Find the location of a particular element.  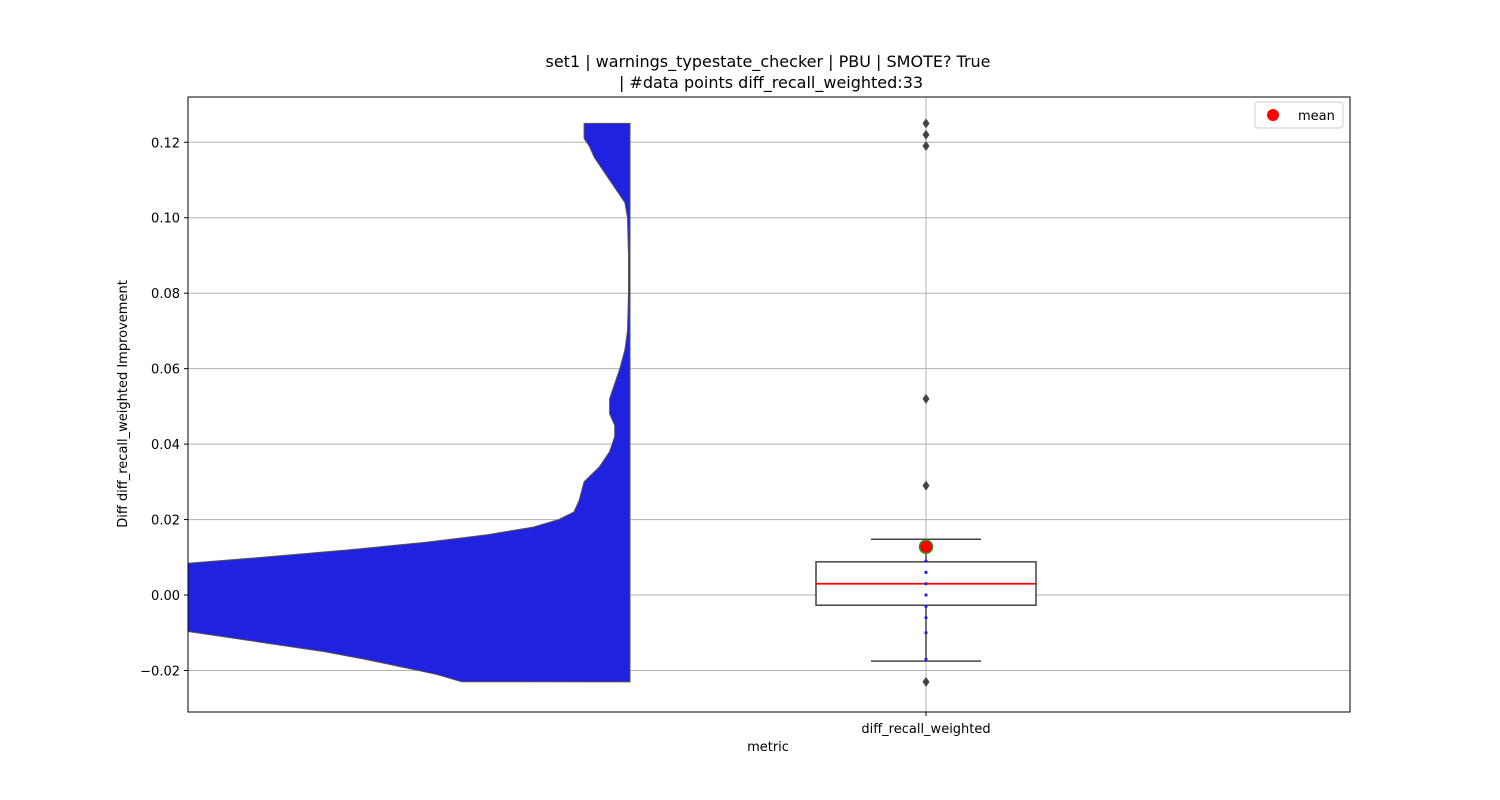

x-tick-label: diff_recall_weighted is located at coordinates (925, 729).